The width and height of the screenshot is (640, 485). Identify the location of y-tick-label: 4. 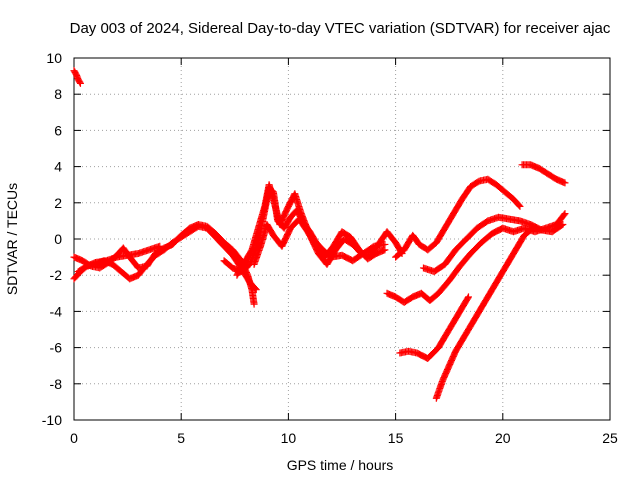
(58, 167).